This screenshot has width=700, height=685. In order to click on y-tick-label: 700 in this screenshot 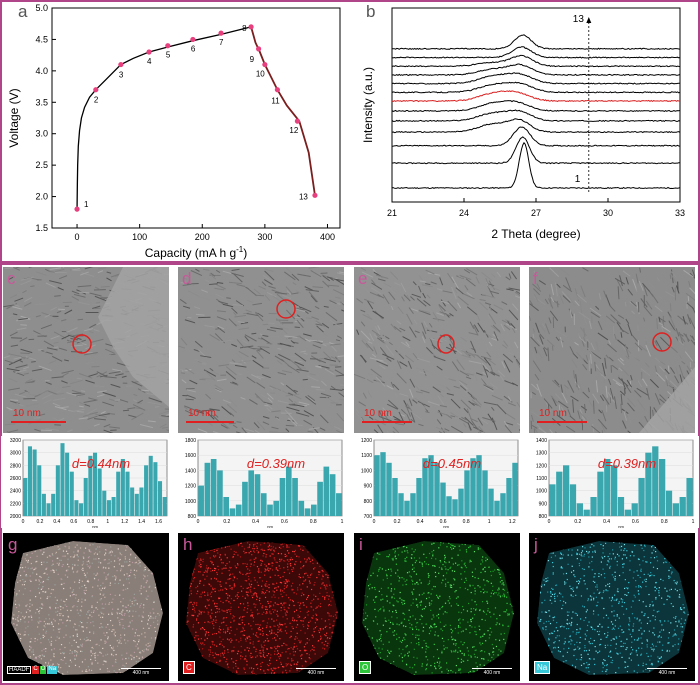, I will do `click(368, 517)`.